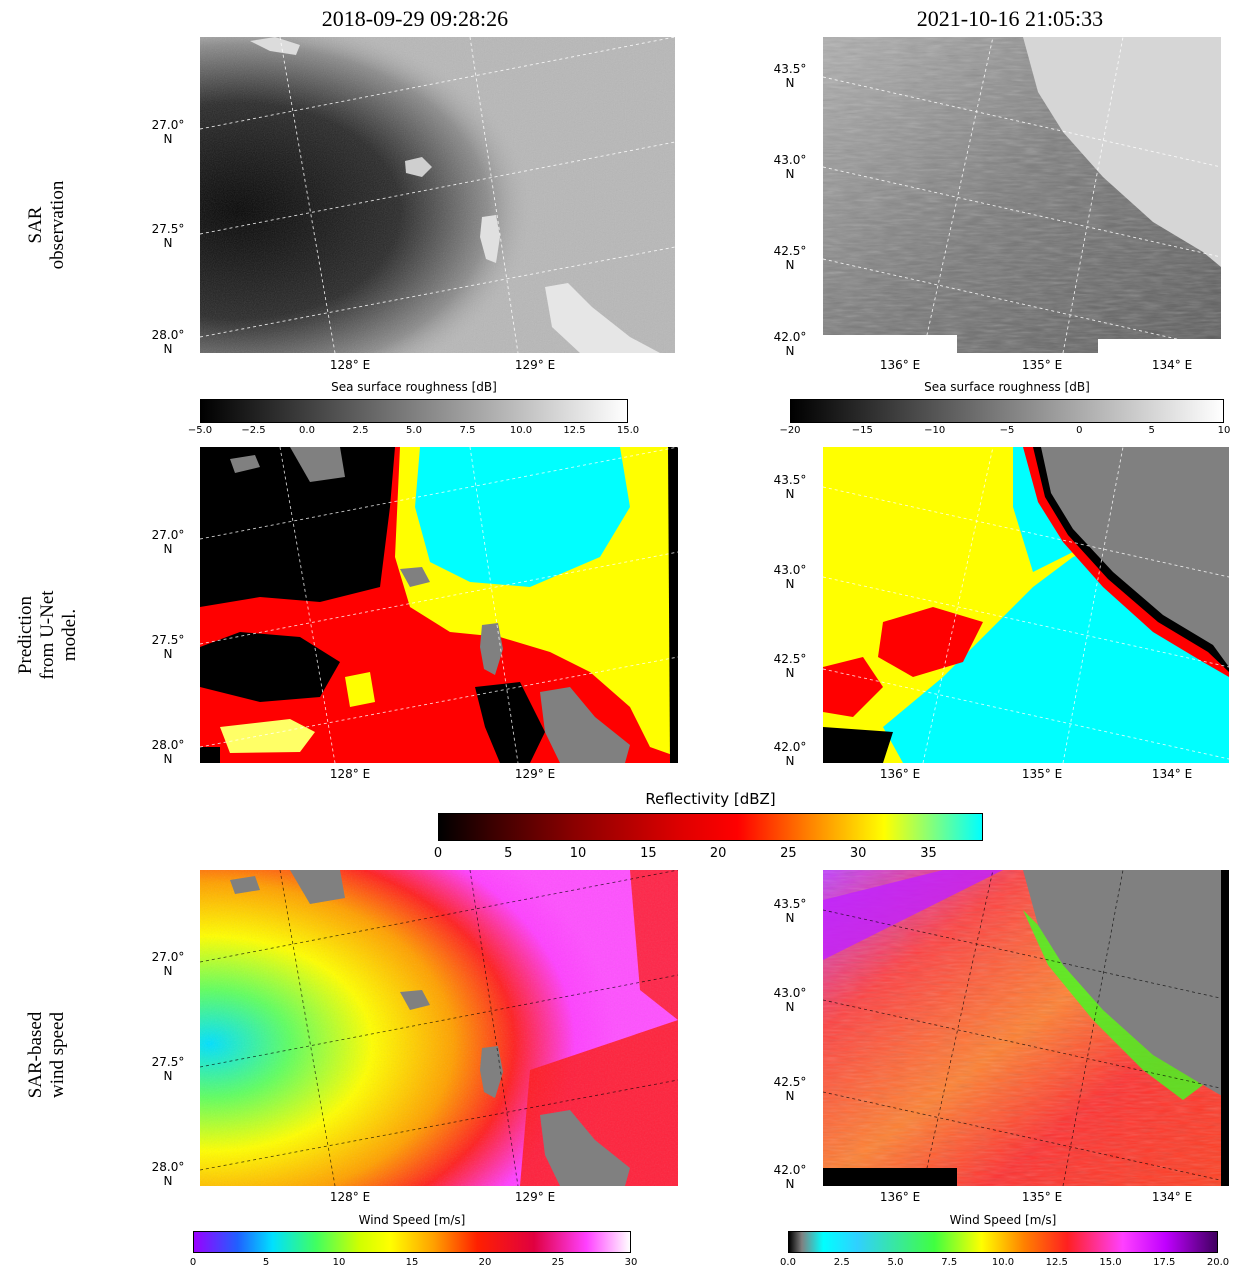 The image size is (1237, 1275). I want to click on colorbar-title: Reflectivity [dBZ], so click(710, 799).